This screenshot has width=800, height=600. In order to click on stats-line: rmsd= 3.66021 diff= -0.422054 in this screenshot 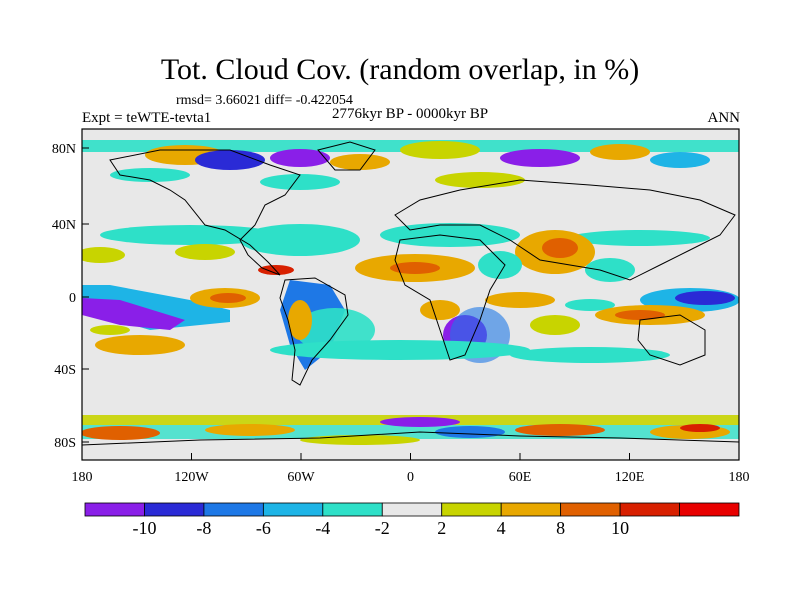, I will do `click(264, 100)`.